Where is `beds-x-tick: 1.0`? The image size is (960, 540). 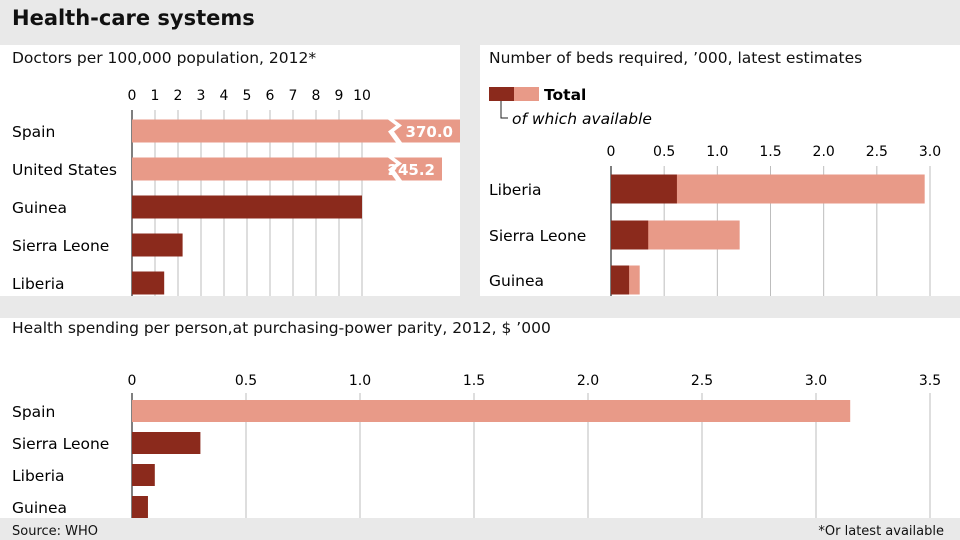
beds-x-tick: 1.0 is located at coordinates (717, 152).